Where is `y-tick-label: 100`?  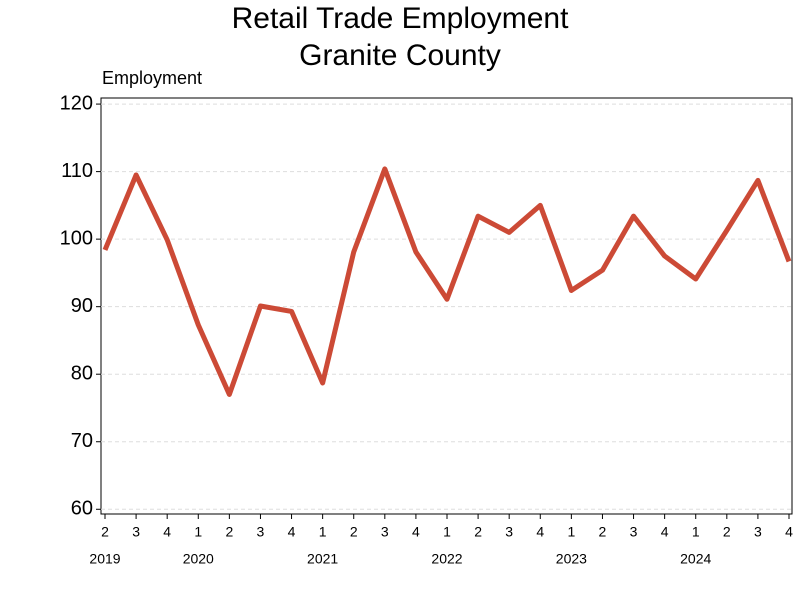 y-tick-label: 100 is located at coordinates (76, 238).